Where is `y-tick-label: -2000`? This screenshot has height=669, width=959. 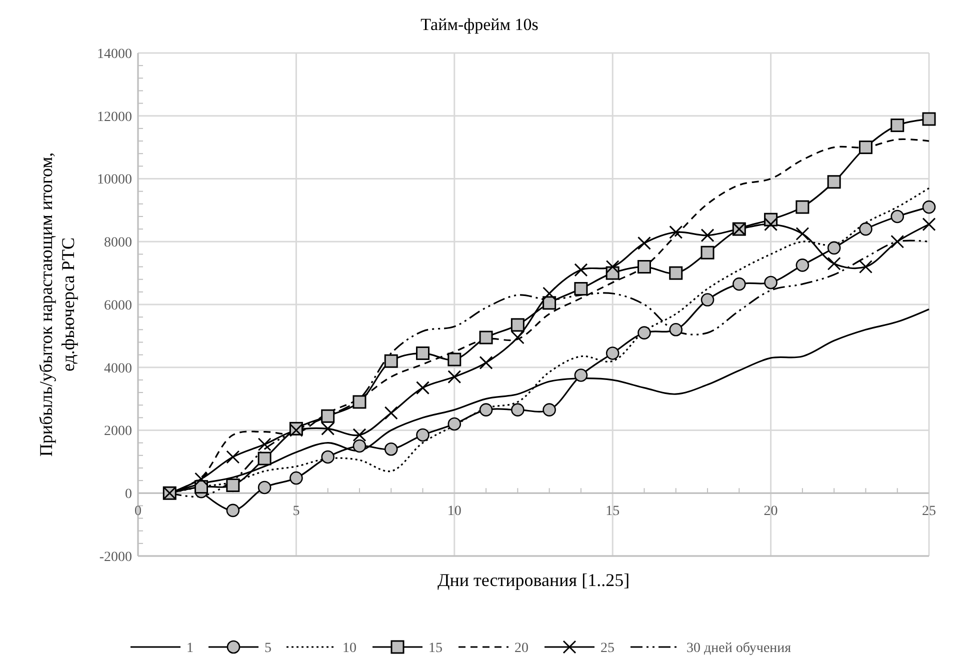
y-tick-label: -2000 is located at coordinates (115, 557).